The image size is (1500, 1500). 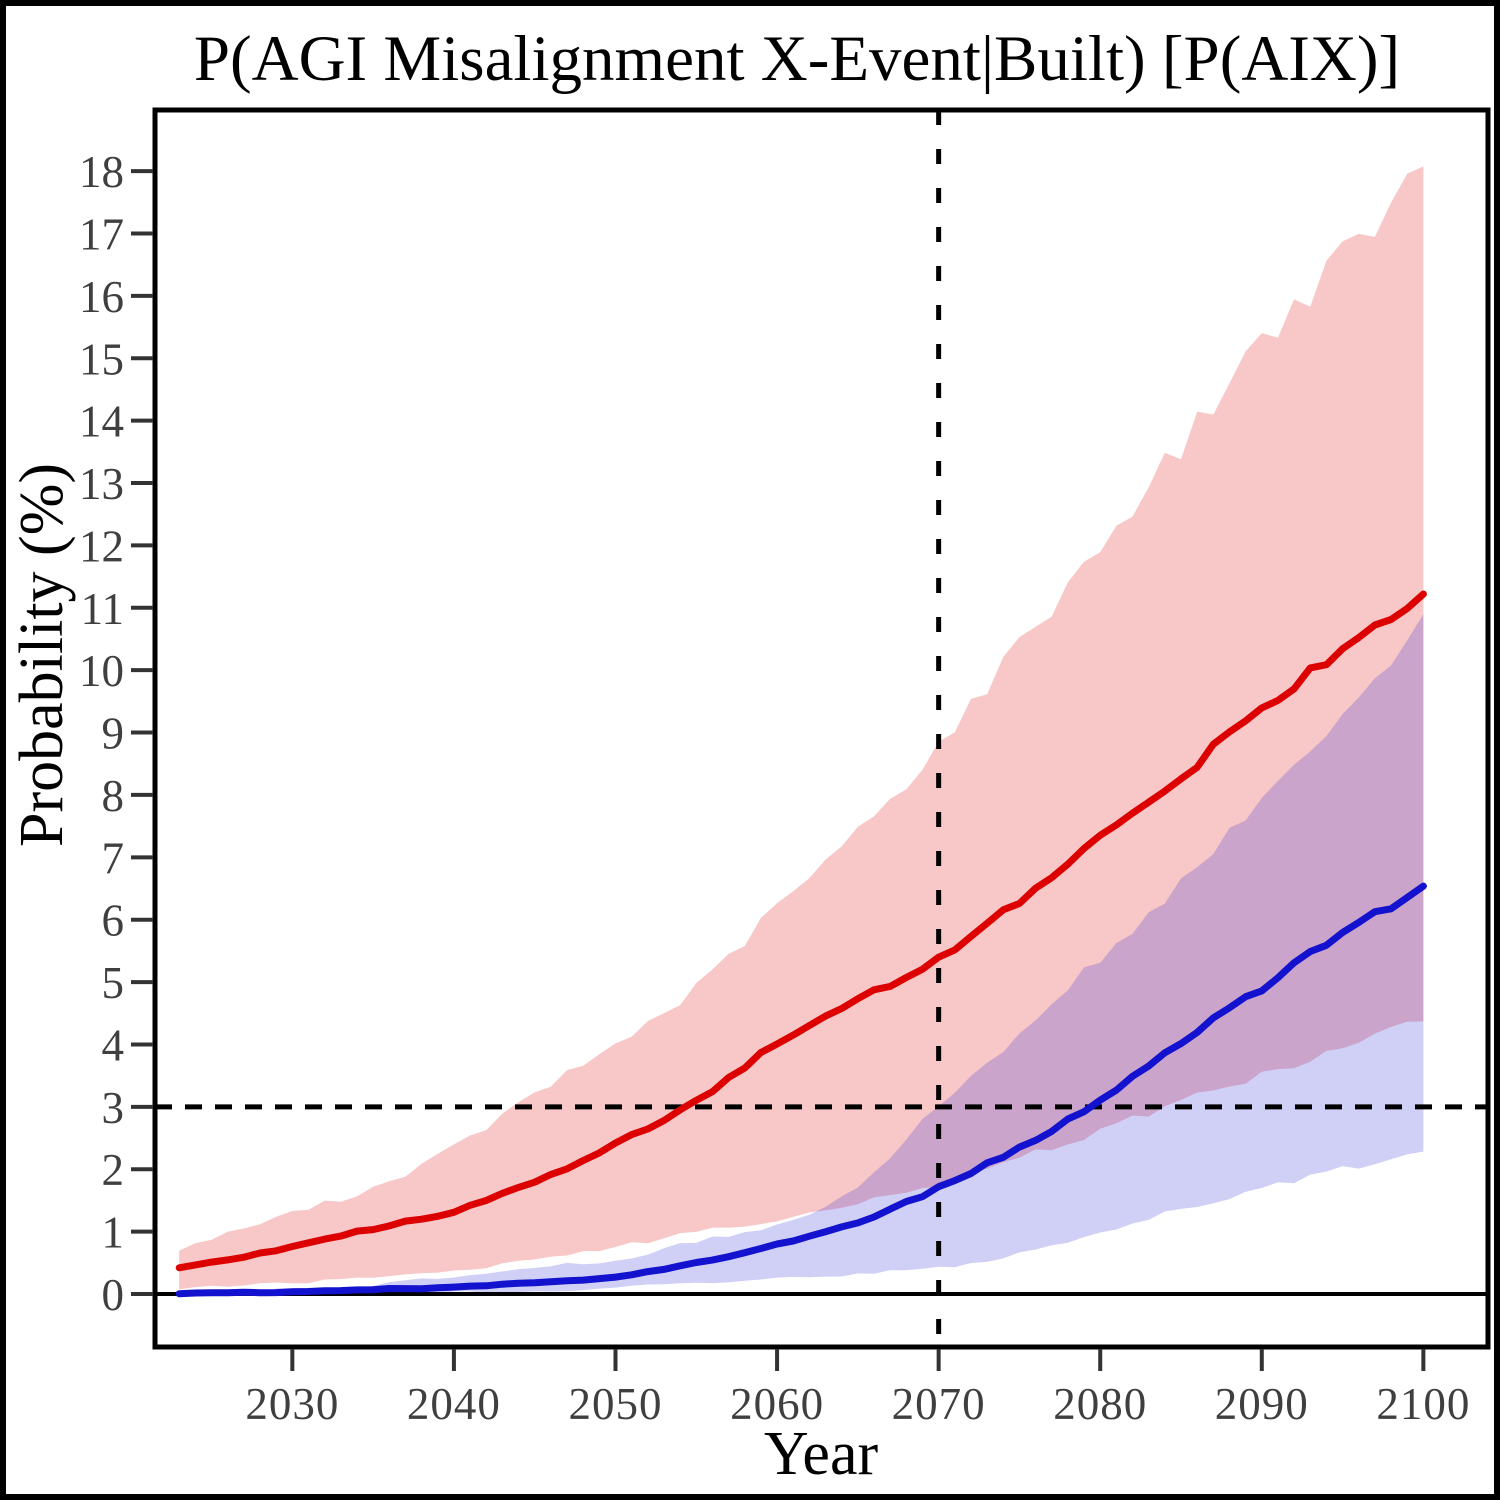 I want to click on y-tick-label: 10, so click(x=101, y=671).